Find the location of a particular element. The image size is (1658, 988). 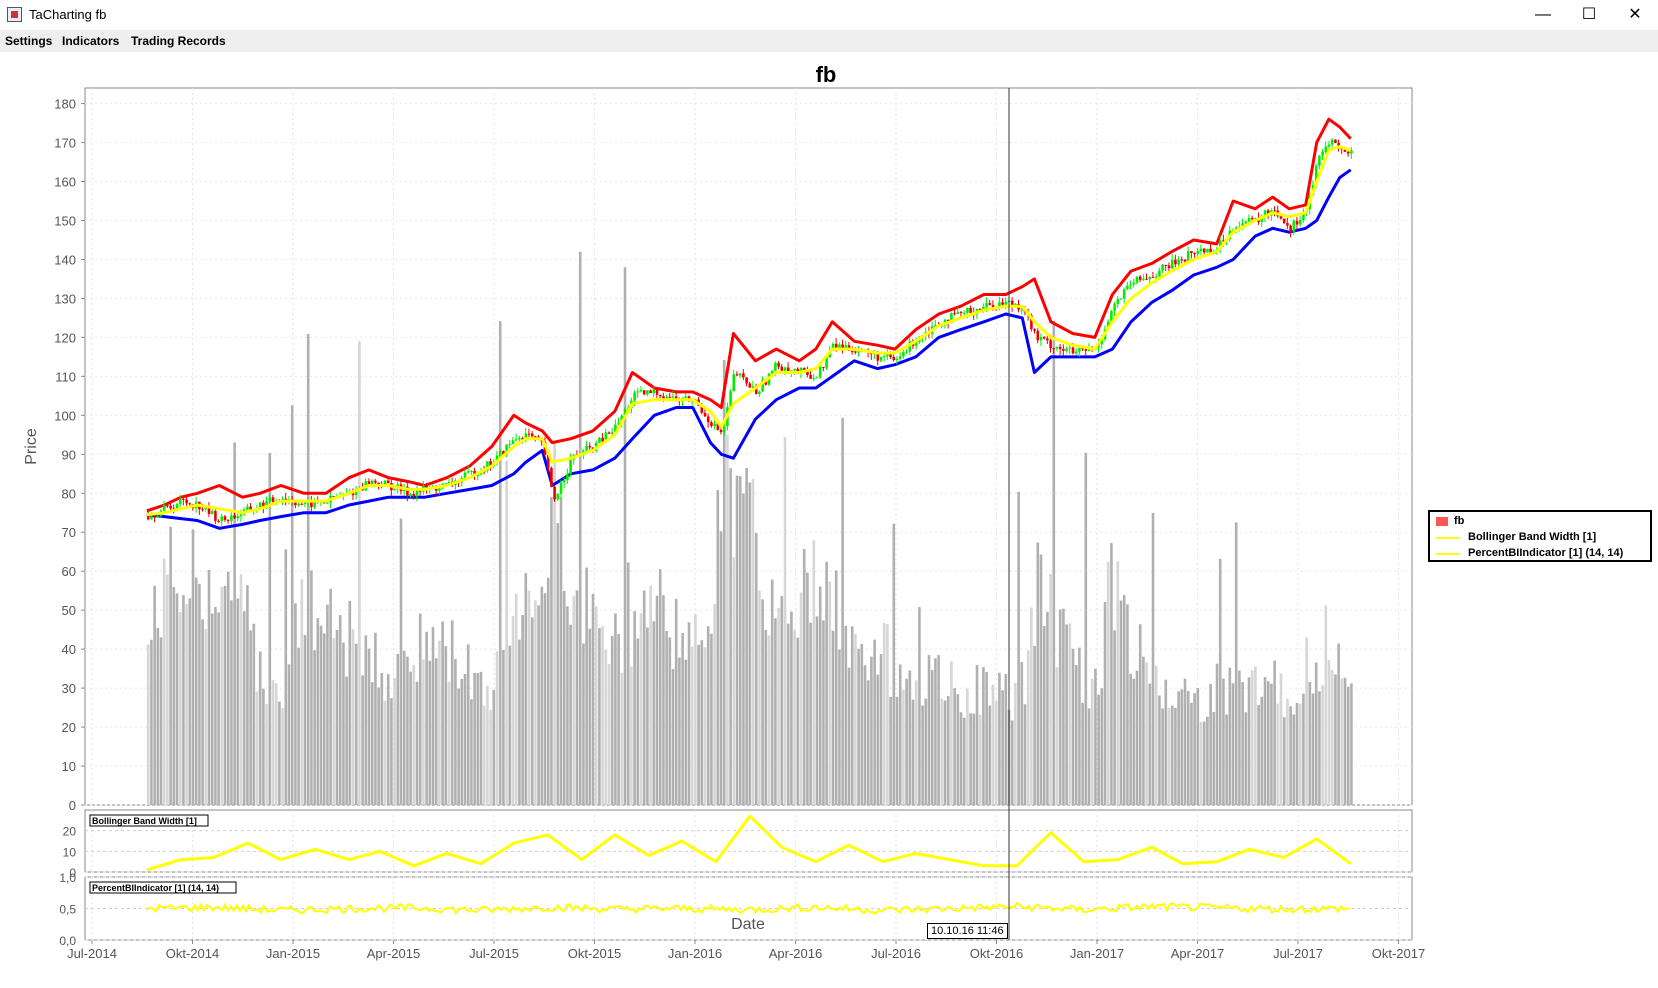

date-tick-label: Apr-2015 is located at coordinates (393, 953).